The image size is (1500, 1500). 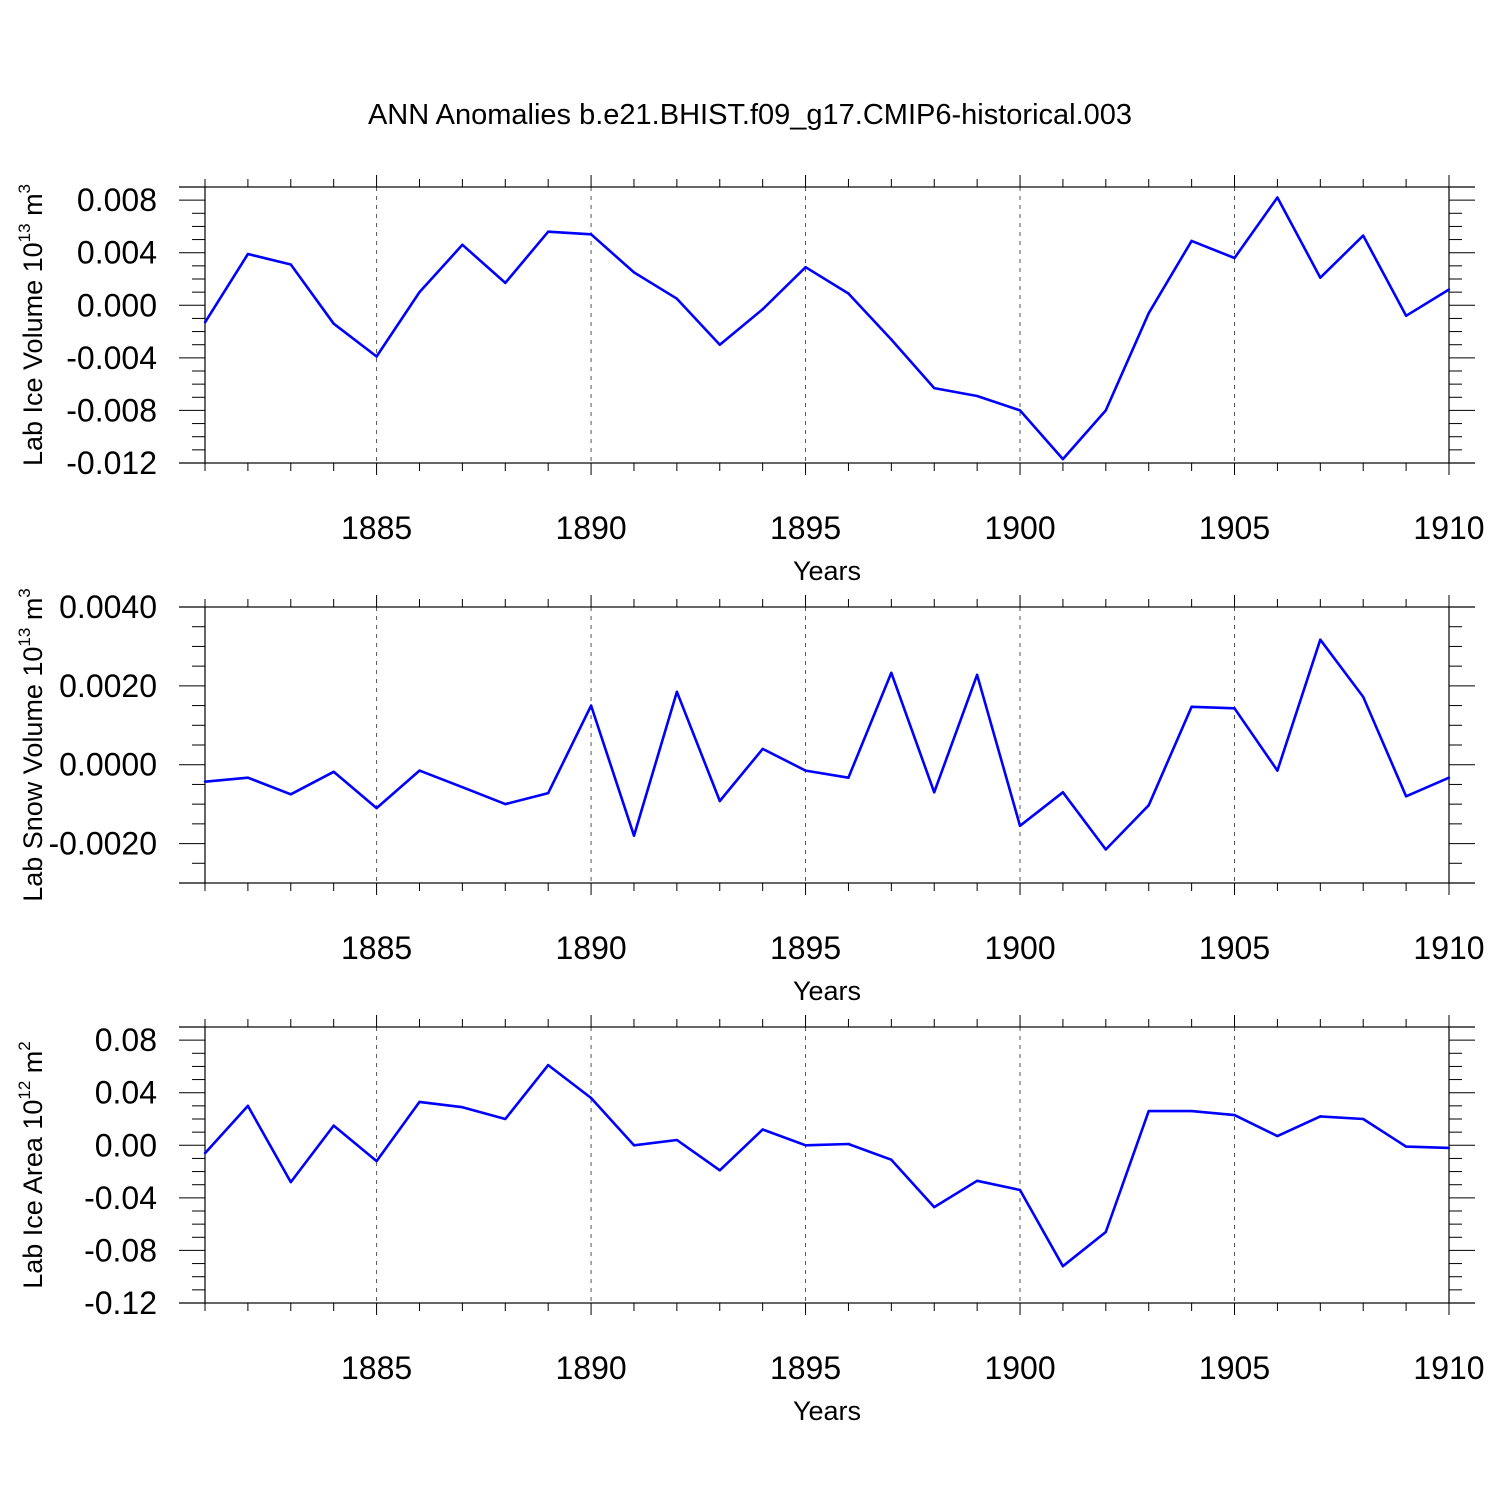 What do you see at coordinates (120, 1198) in the screenshot?
I see `y-tick-label: -0.04` at bounding box center [120, 1198].